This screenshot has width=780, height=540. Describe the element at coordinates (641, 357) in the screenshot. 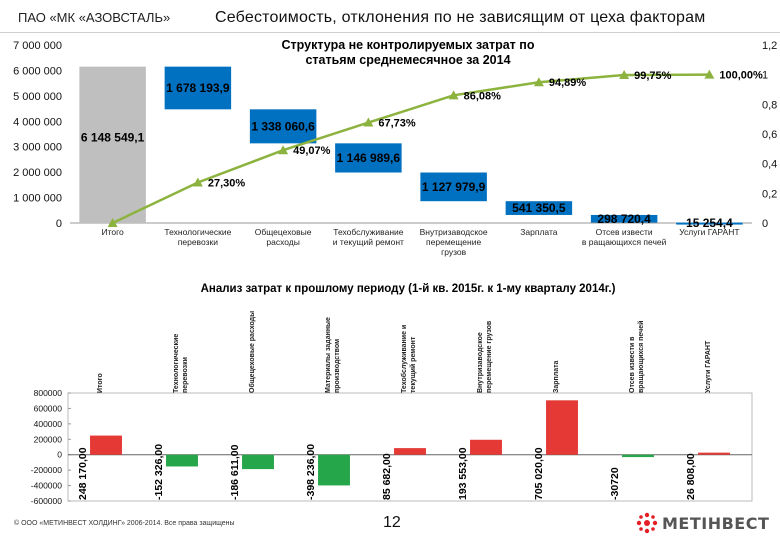

I see `category-label: вращающихся печей` at that location.